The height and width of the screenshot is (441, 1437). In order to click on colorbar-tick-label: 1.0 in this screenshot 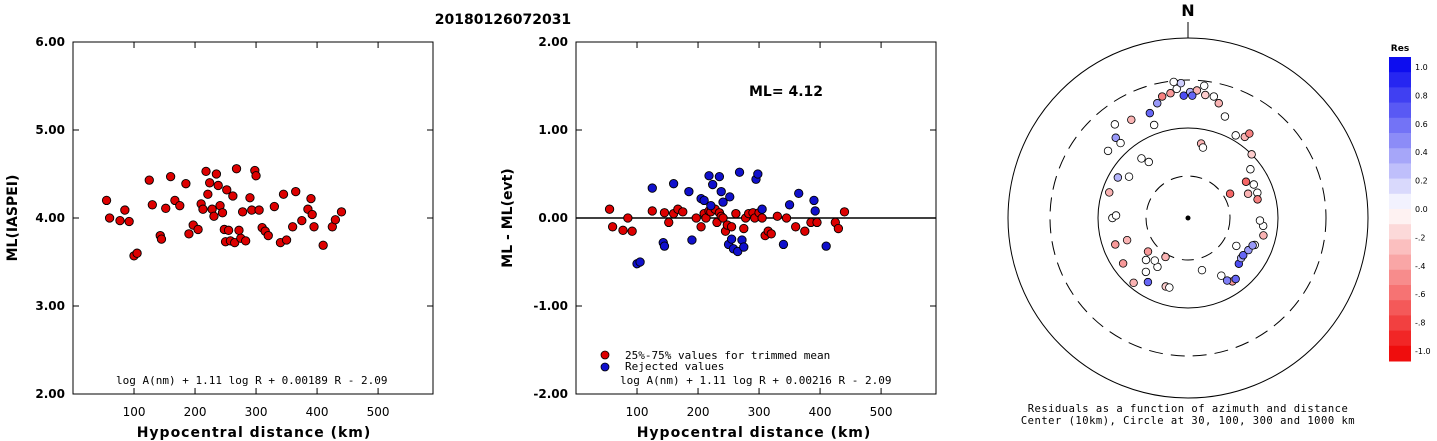, I will do `click(1421, 67)`.